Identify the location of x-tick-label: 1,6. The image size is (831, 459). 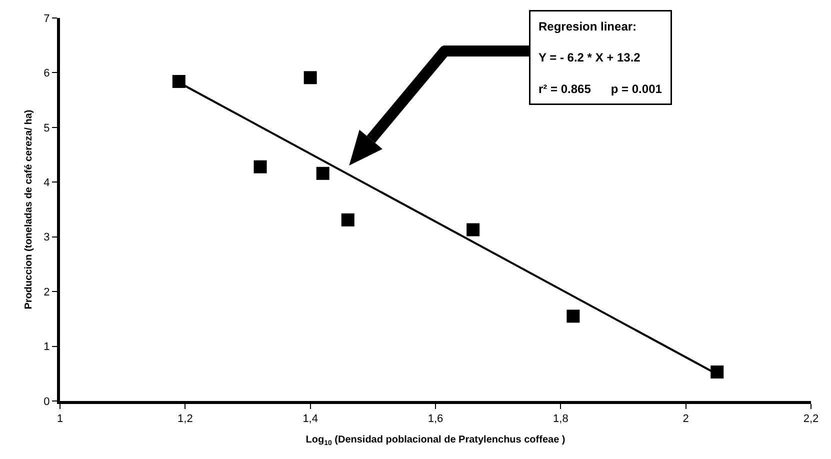
(436, 419).